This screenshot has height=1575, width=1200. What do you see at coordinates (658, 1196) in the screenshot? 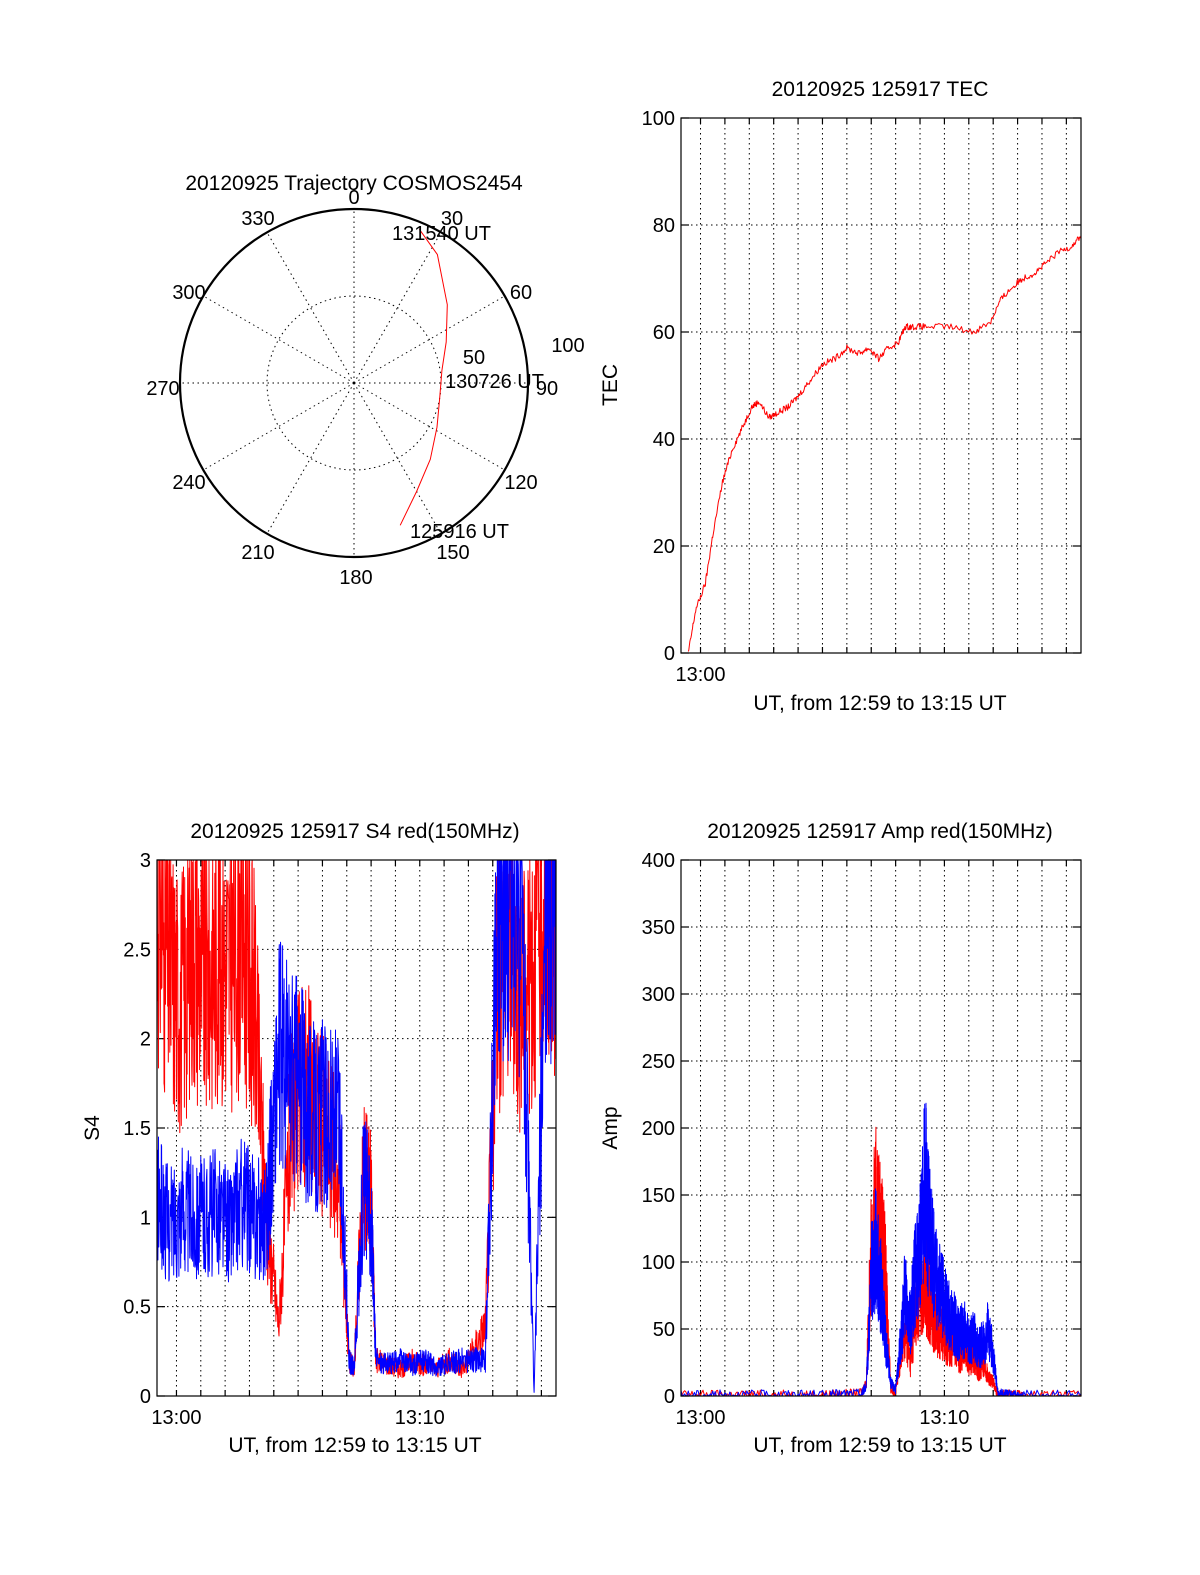
I see `y-tick-label: 150` at bounding box center [658, 1196].